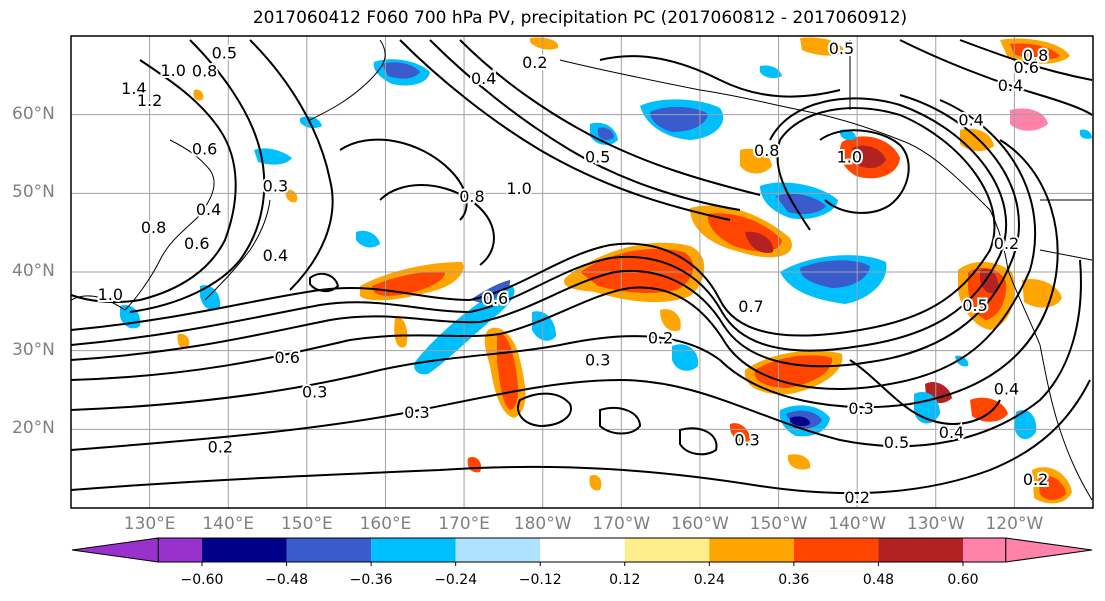 The height and width of the screenshot is (601, 1105). What do you see at coordinates (1014, 524) in the screenshot?
I see `longitude-label: 120°W` at bounding box center [1014, 524].